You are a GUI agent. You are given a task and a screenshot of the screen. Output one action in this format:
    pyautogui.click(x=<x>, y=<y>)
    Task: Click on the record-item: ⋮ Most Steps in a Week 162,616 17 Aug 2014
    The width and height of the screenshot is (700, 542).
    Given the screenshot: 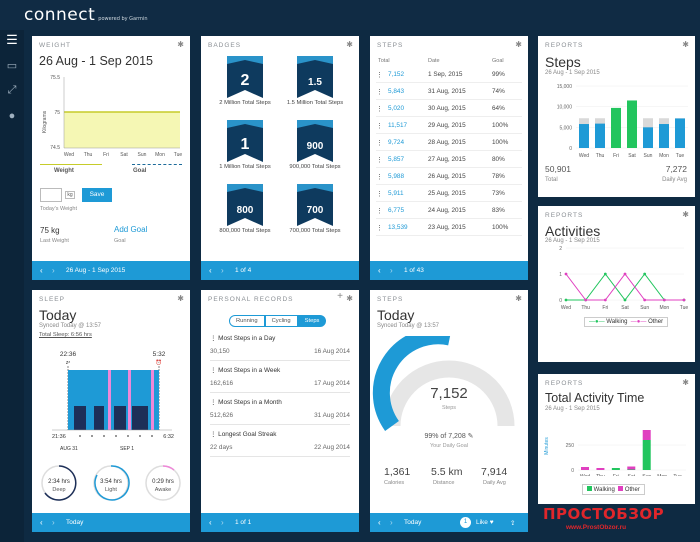 What is the action you would take?
    pyautogui.click(x=280, y=379)
    